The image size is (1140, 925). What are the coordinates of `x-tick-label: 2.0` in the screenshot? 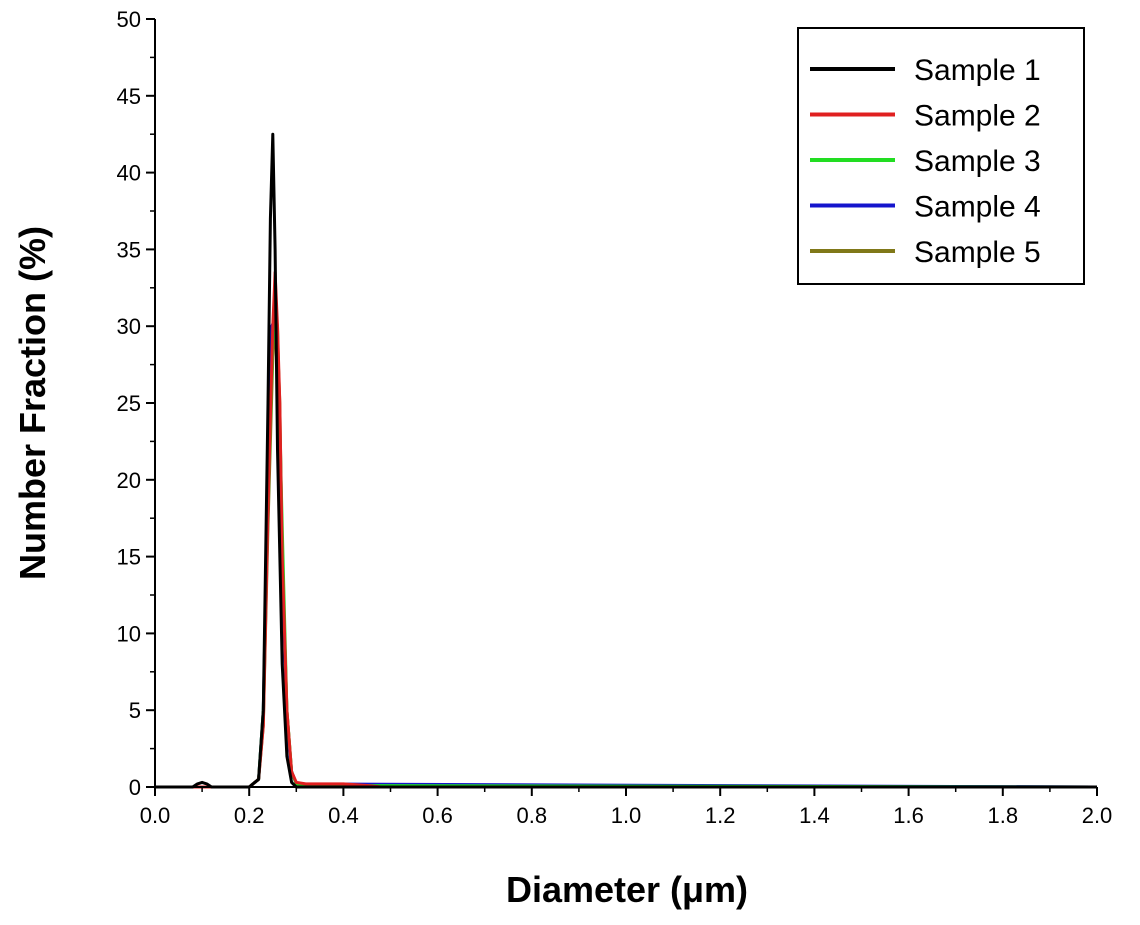 It's located at (1097, 815).